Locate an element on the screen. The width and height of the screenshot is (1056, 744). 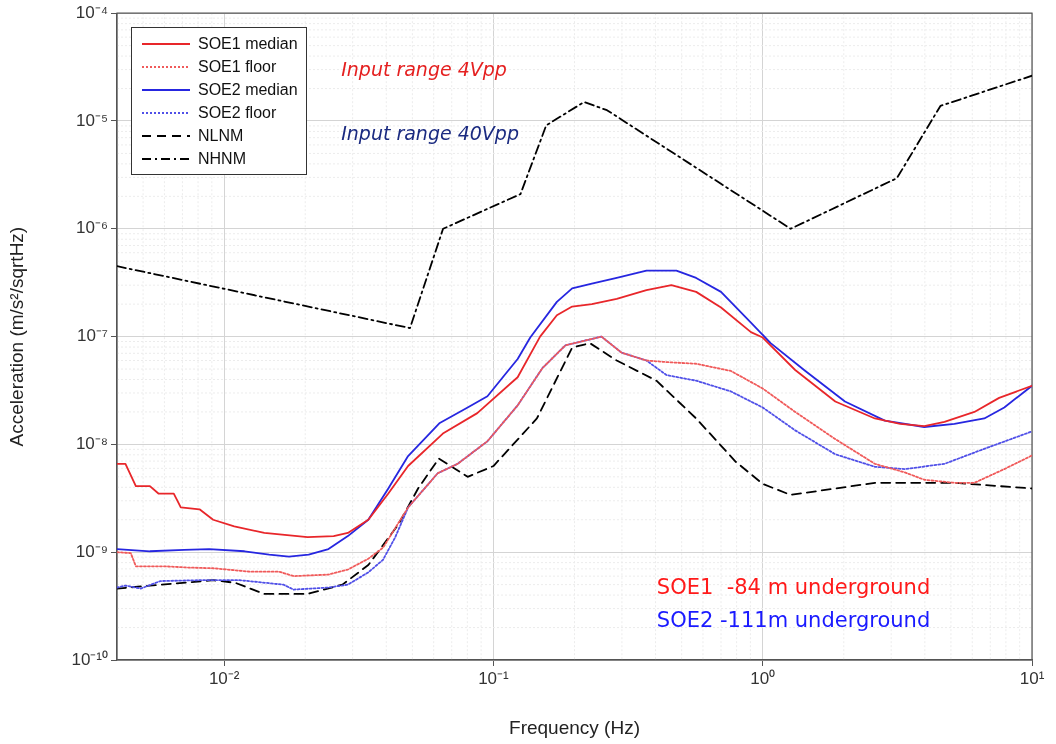
legend-label: SOE2 floor is located at coordinates (237, 112).